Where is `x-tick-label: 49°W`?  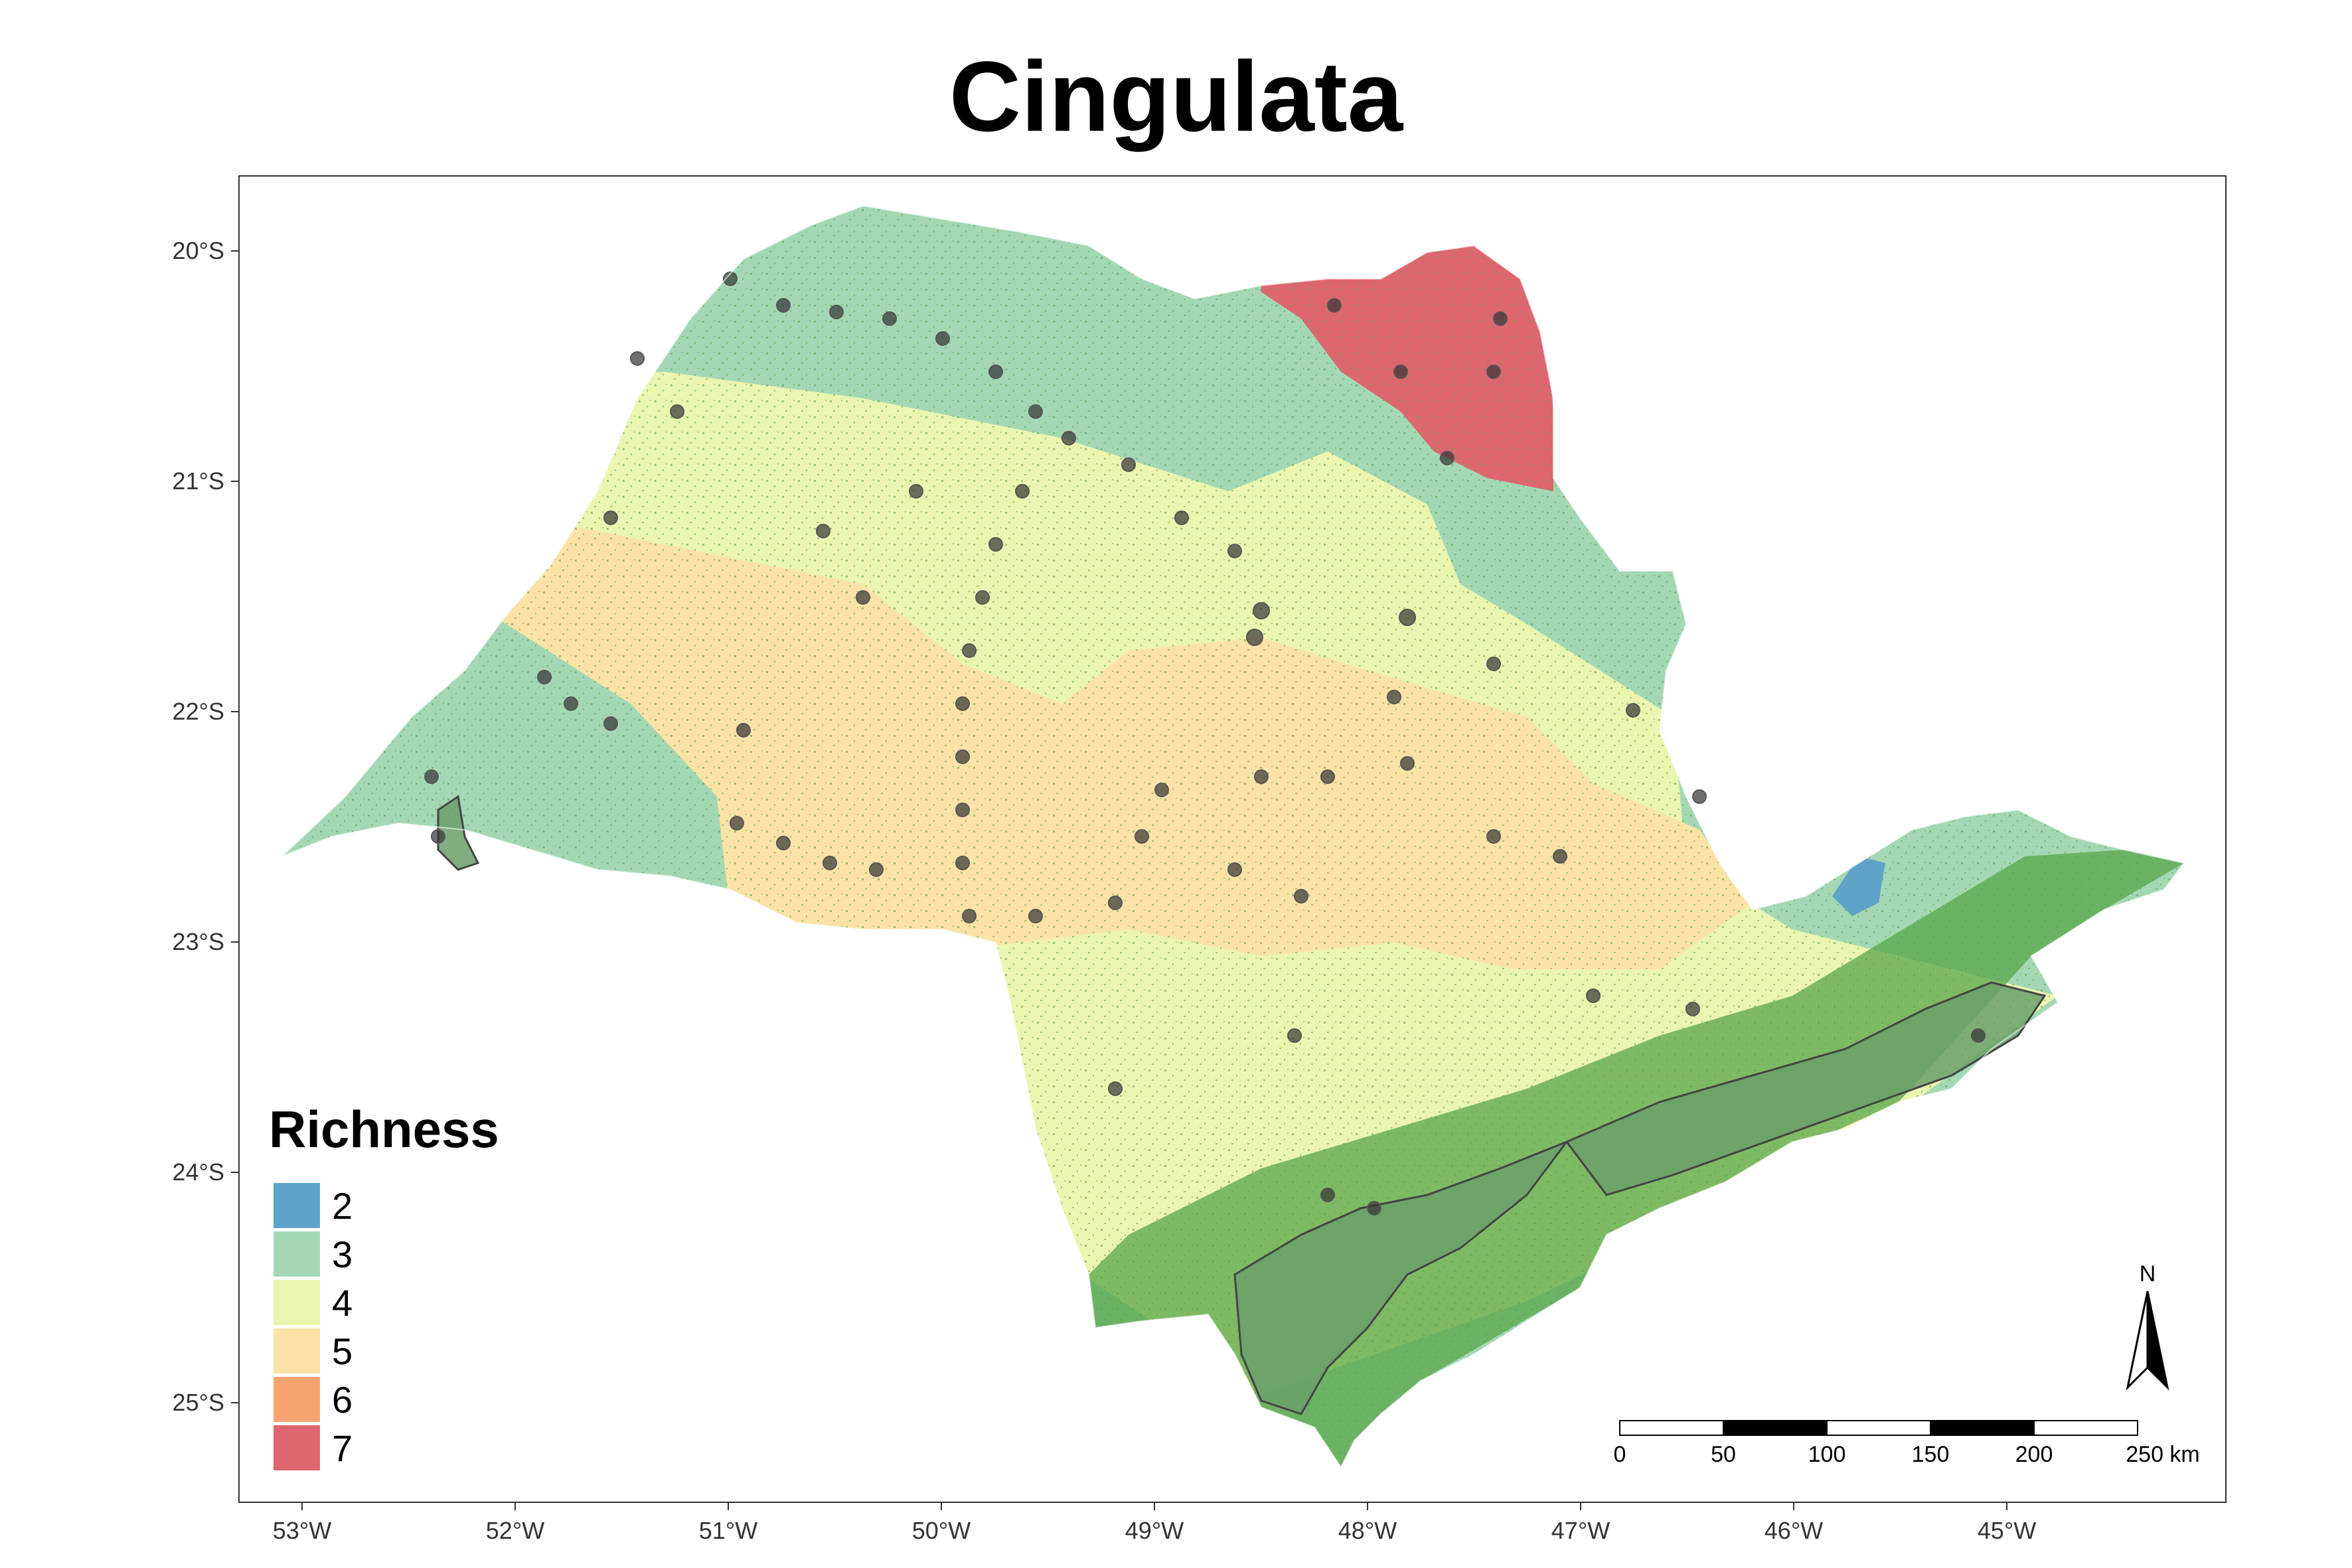
x-tick-label: 49°W is located at coordinates (1155, 1531).